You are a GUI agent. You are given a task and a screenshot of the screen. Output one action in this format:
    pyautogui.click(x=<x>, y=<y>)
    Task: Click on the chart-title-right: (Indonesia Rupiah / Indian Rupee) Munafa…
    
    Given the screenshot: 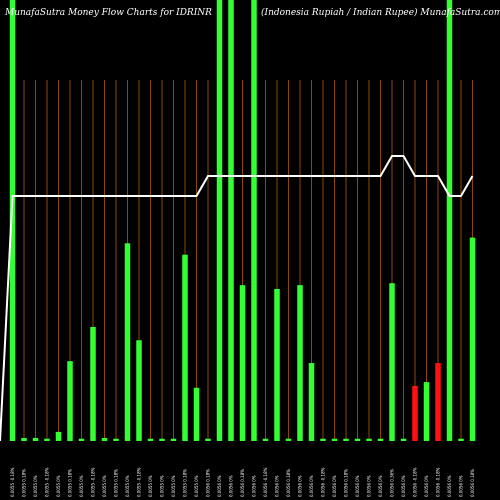 What is the action you would take?
    pyautogui.click(x=380, y=12)
    